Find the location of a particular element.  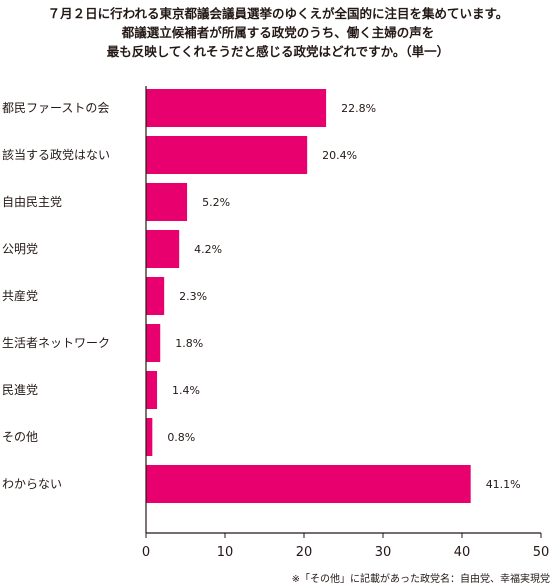

category-label-7: 民進党 is located at coordinates (20, 389).